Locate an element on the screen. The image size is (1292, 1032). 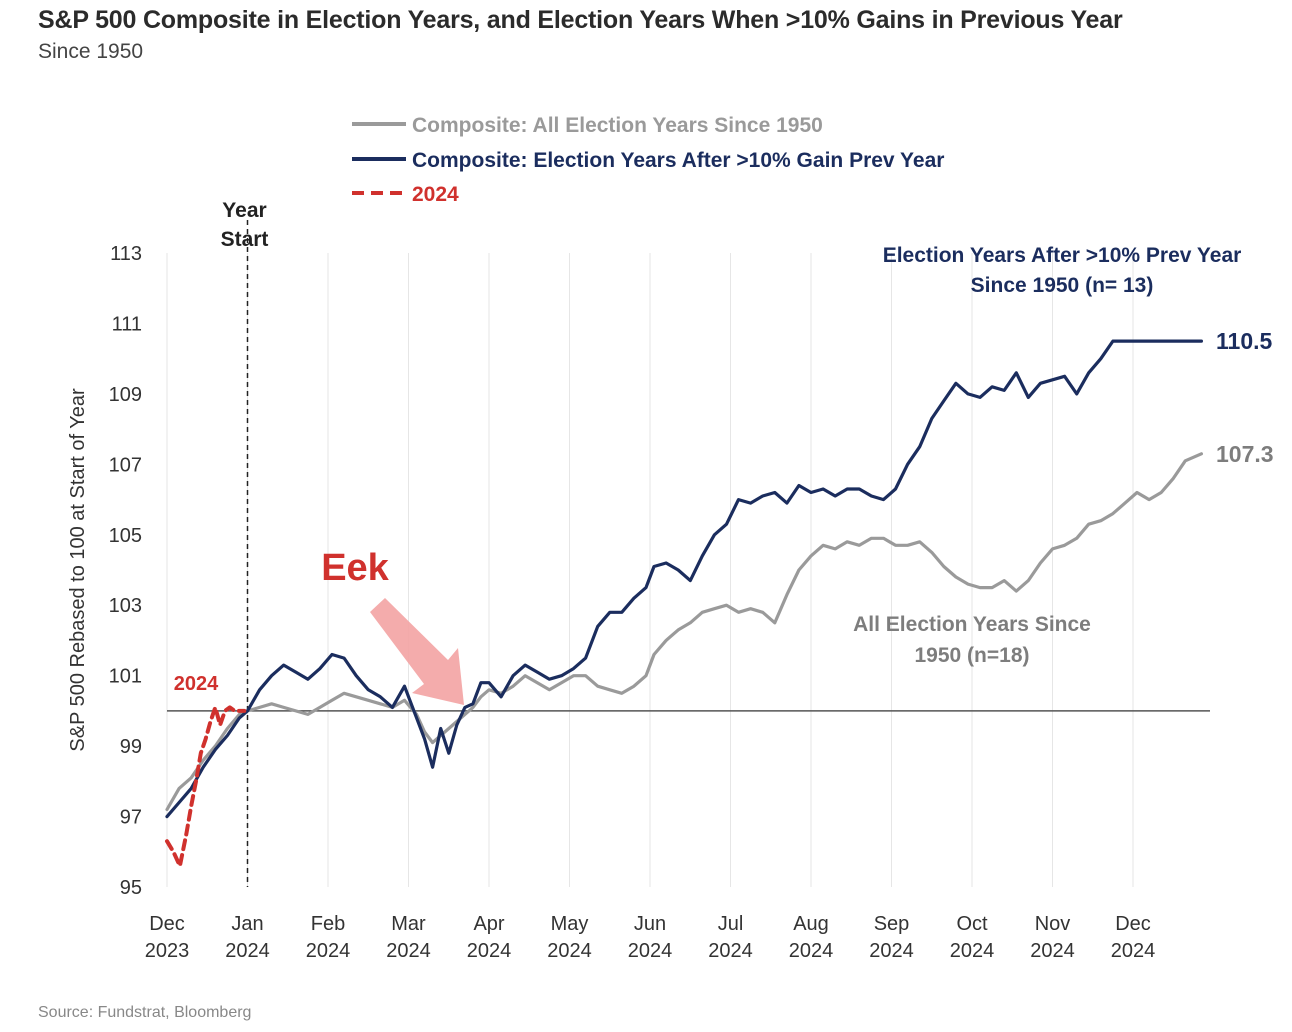
year-start-label: Year is located at coordinates (244, 210).